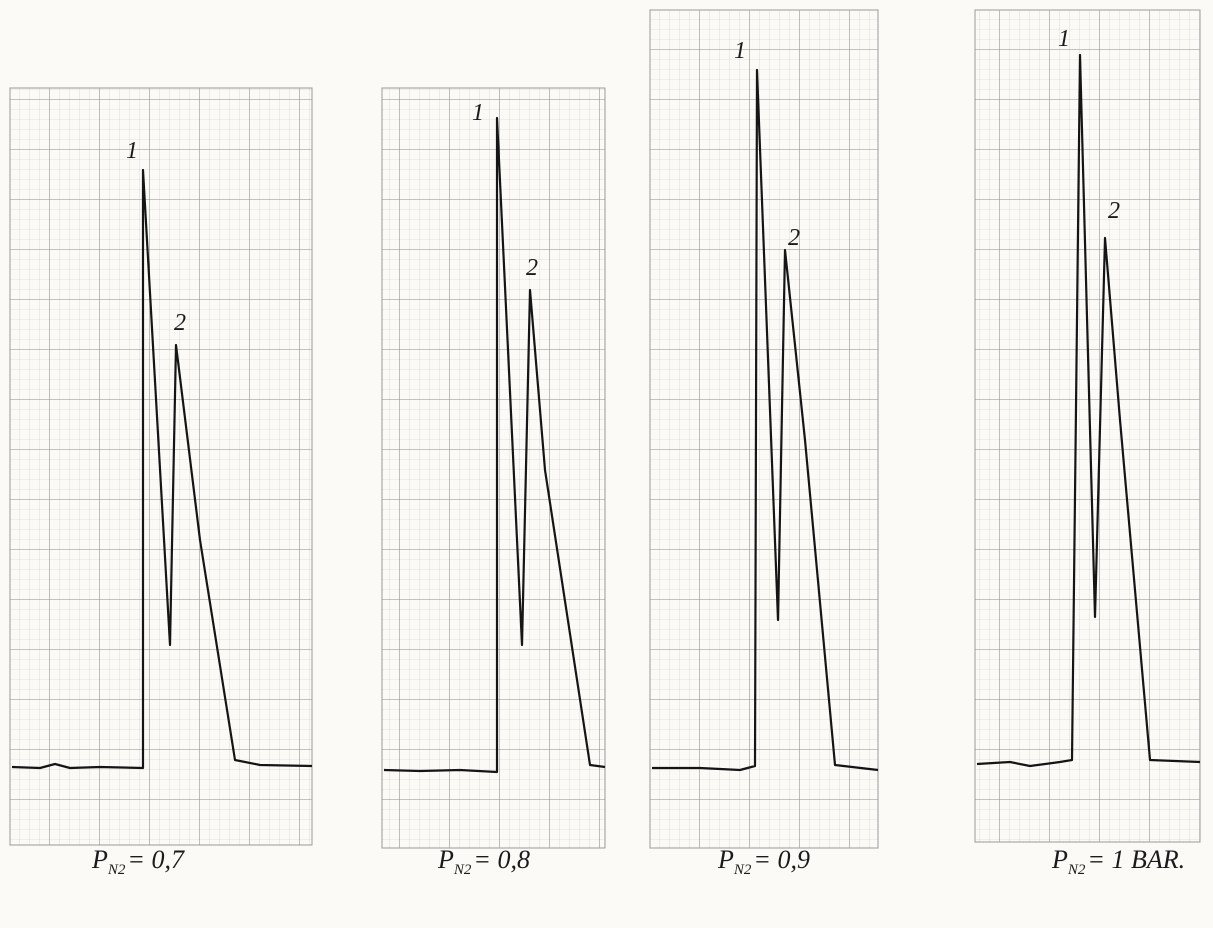 This screenshot has height=928, width=1213. What do you see at coordinates (501, 859) in the screenshot?
I see `value: = 0,8` at bounding box center [501, 859].